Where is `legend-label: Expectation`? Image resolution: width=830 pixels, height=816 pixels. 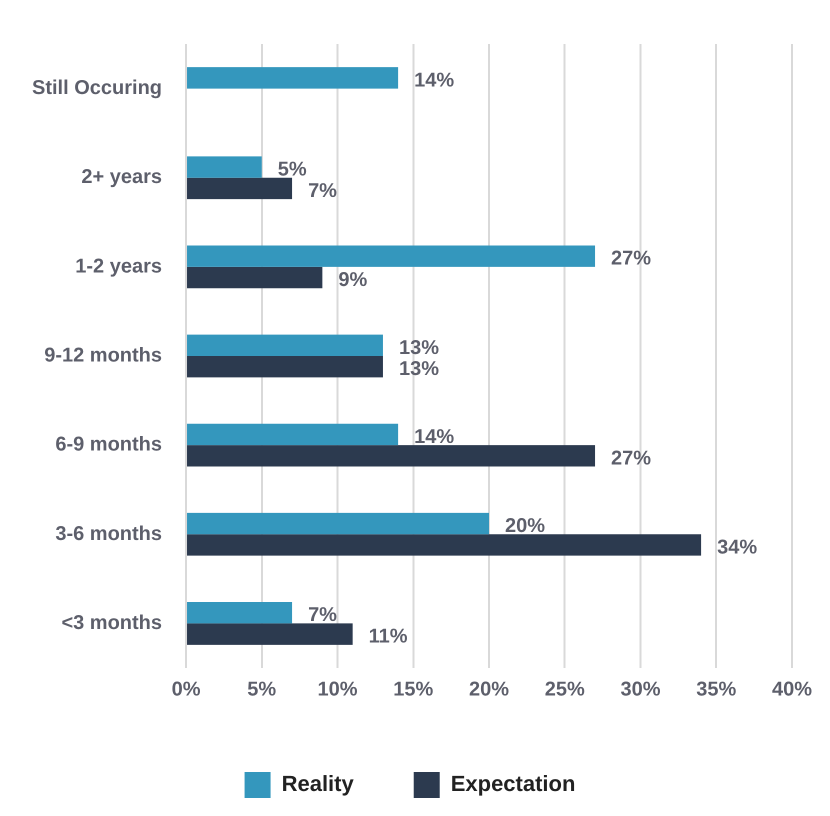 legend-label: Expectation is located at coordinates (513, 783).